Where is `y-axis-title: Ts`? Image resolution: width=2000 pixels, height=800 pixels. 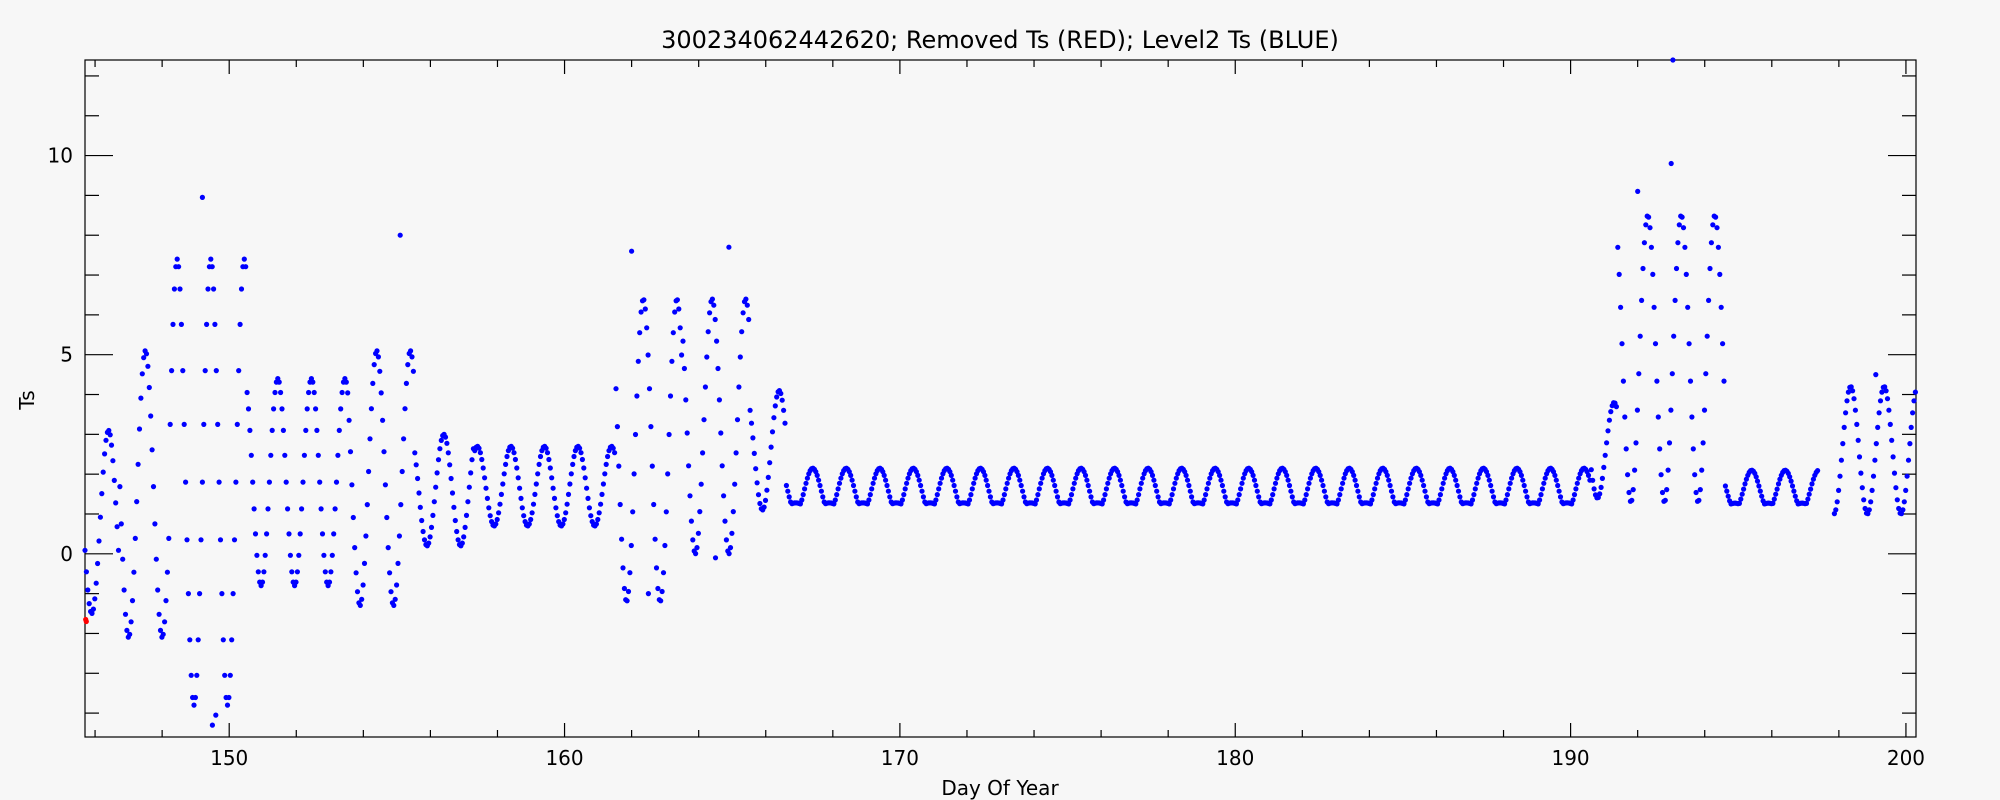 y-axis-title: Ts is located at coordinates (27, 400).